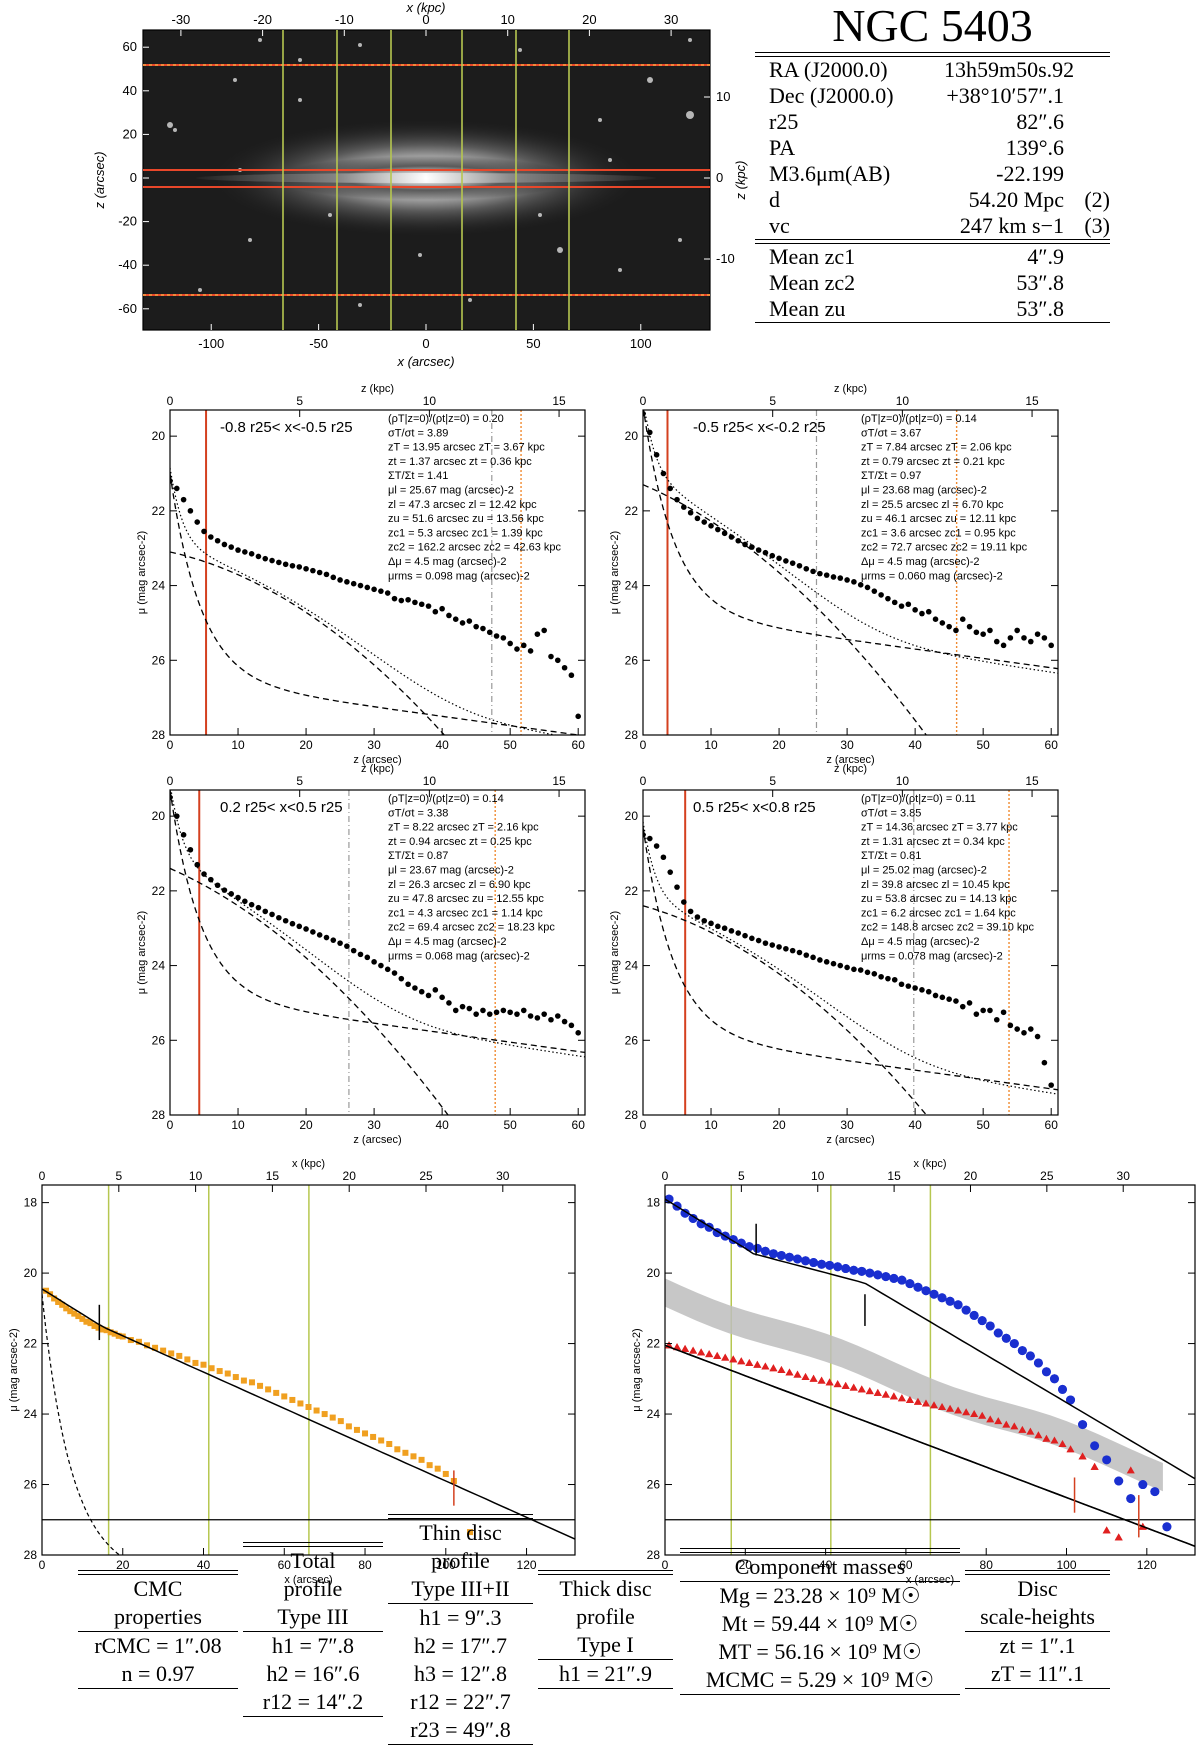 This screenshot has height=1746, width=1200. I want to click on param-key: vc, so click(779, 225).